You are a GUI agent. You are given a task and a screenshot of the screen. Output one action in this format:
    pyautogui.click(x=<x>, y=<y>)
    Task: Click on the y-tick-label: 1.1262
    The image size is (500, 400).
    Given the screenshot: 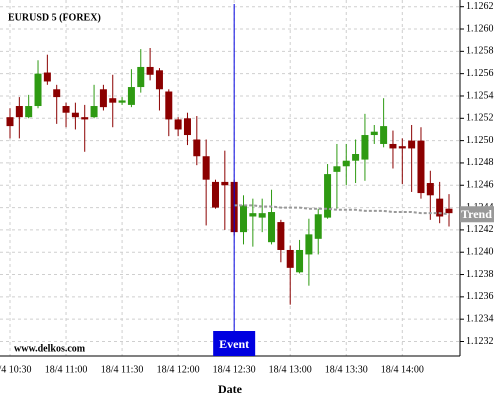 What is the action you would take?
    pyautogui.click(x=480, y=6)
    